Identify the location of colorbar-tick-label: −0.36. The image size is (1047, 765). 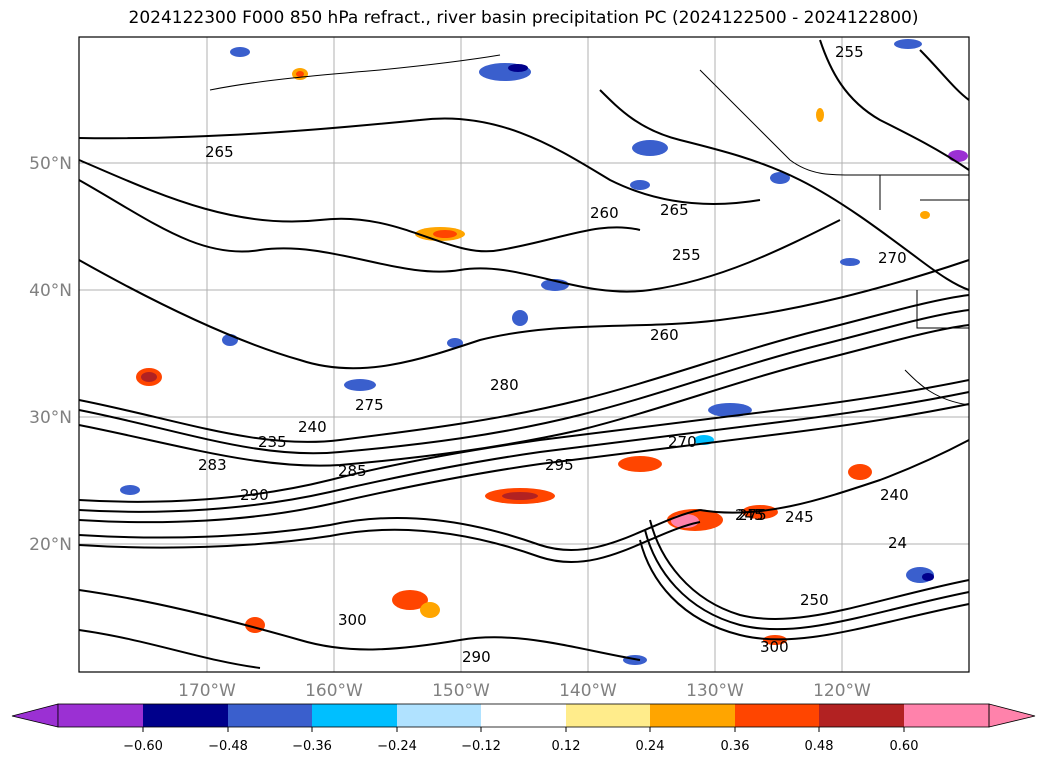
(312, 746).